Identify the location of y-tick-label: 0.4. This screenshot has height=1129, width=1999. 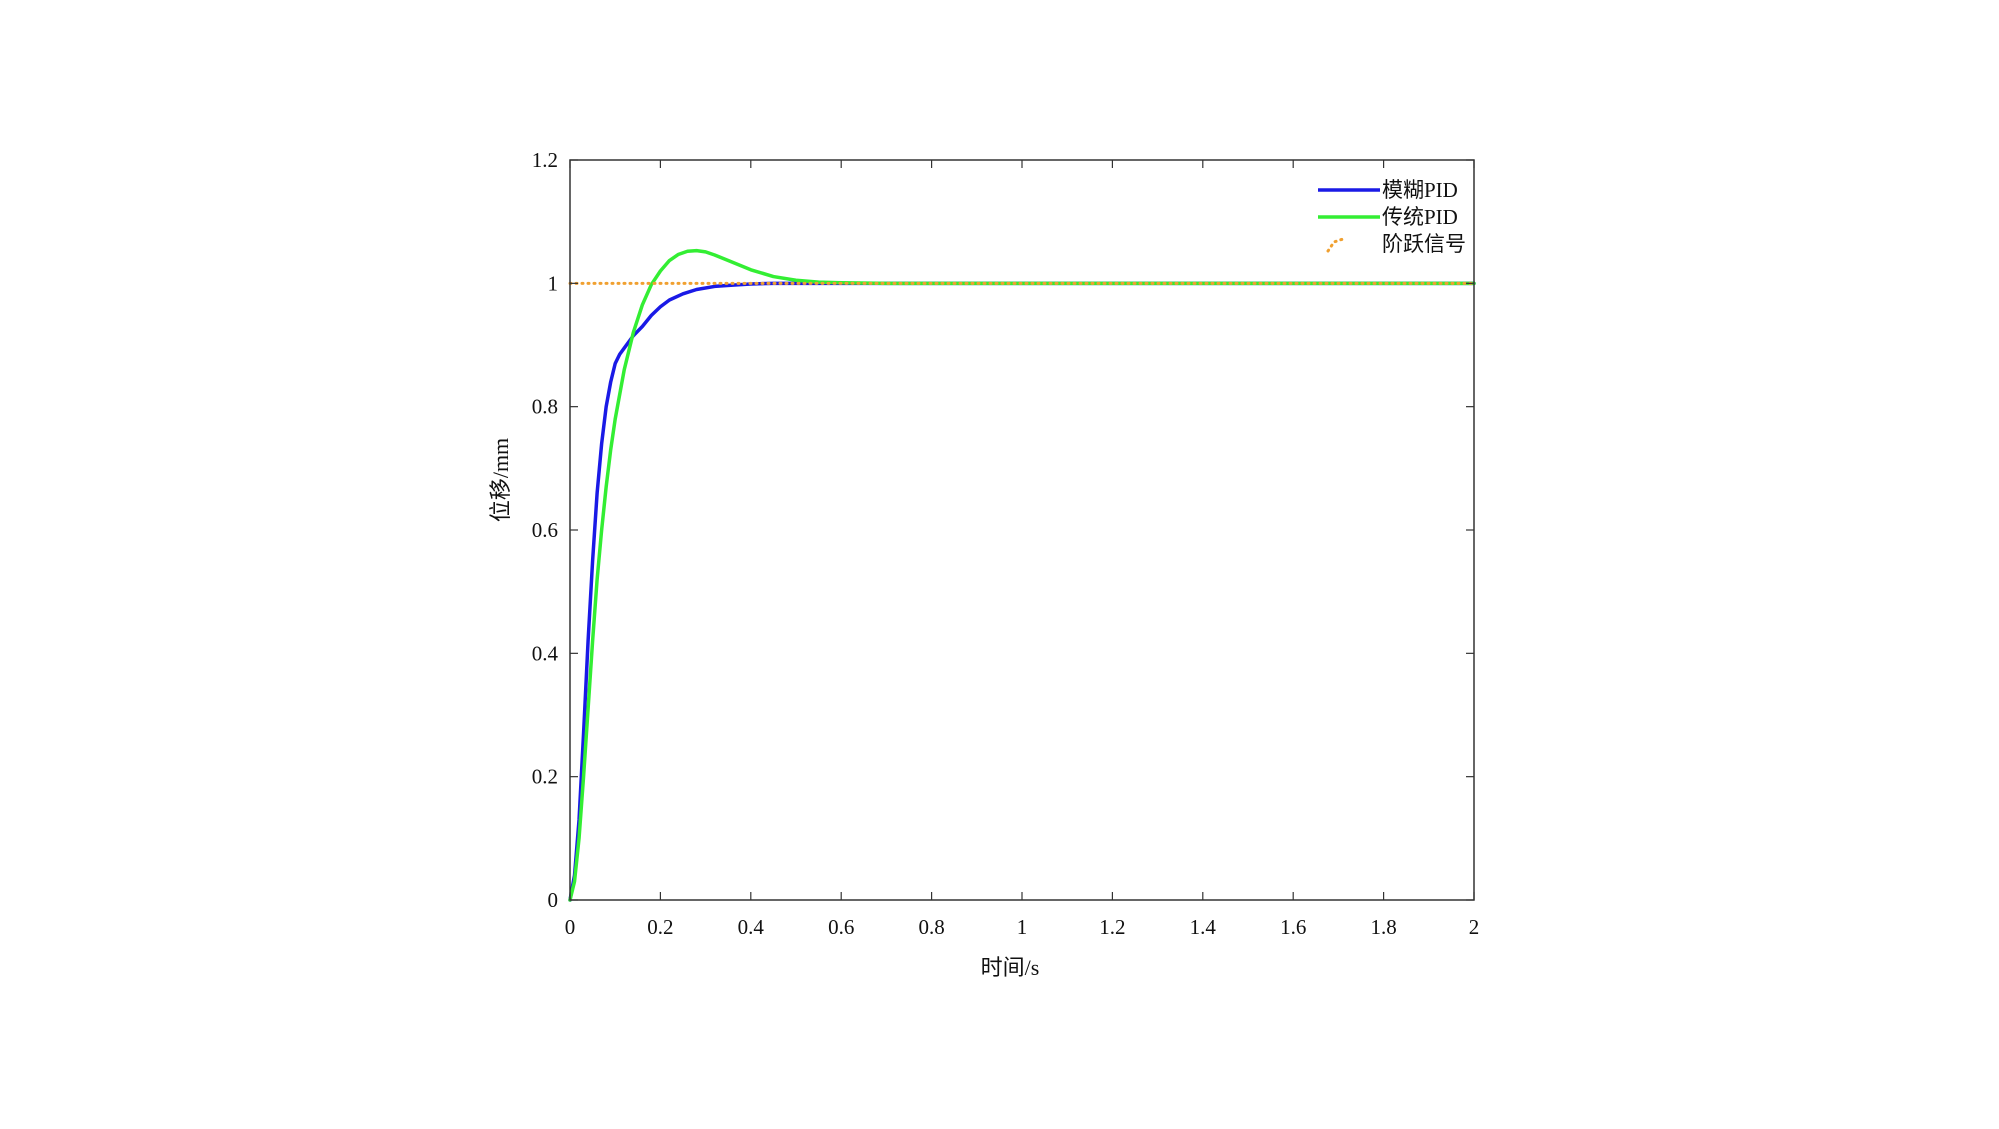
(545, 653).